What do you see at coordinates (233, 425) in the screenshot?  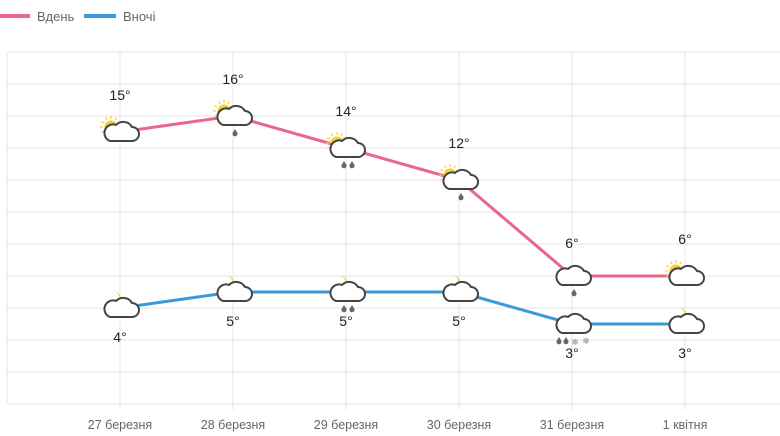 I see `x-tick-label: 28 березня` at bounding box center [233, 425].